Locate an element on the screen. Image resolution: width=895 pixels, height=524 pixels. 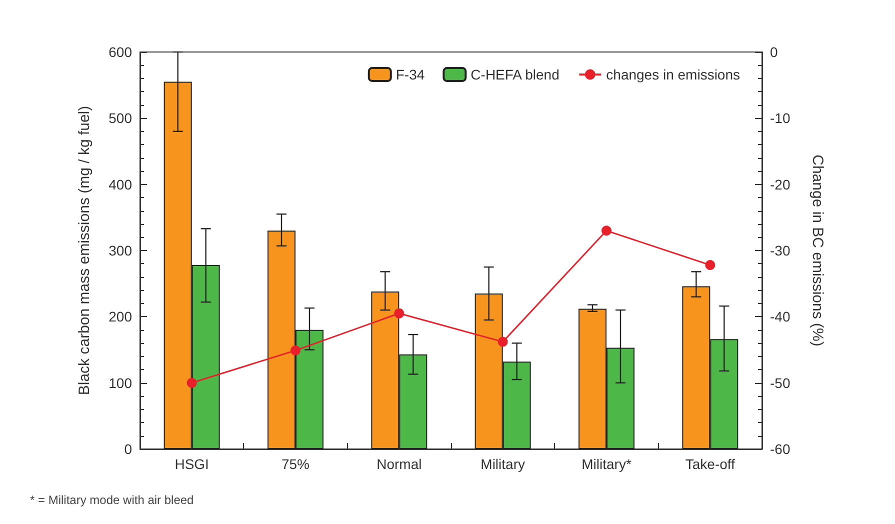
legend-label: changes in emissions is located at coordinates (673, 74).